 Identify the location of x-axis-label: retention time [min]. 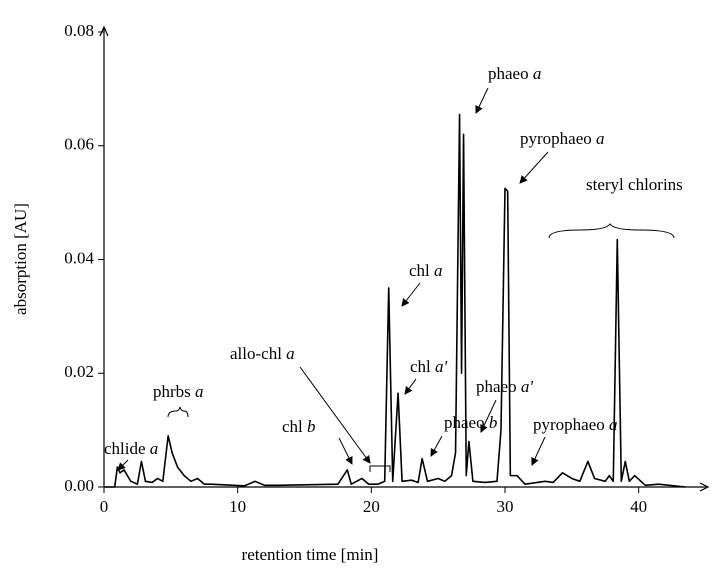
(310, 554).